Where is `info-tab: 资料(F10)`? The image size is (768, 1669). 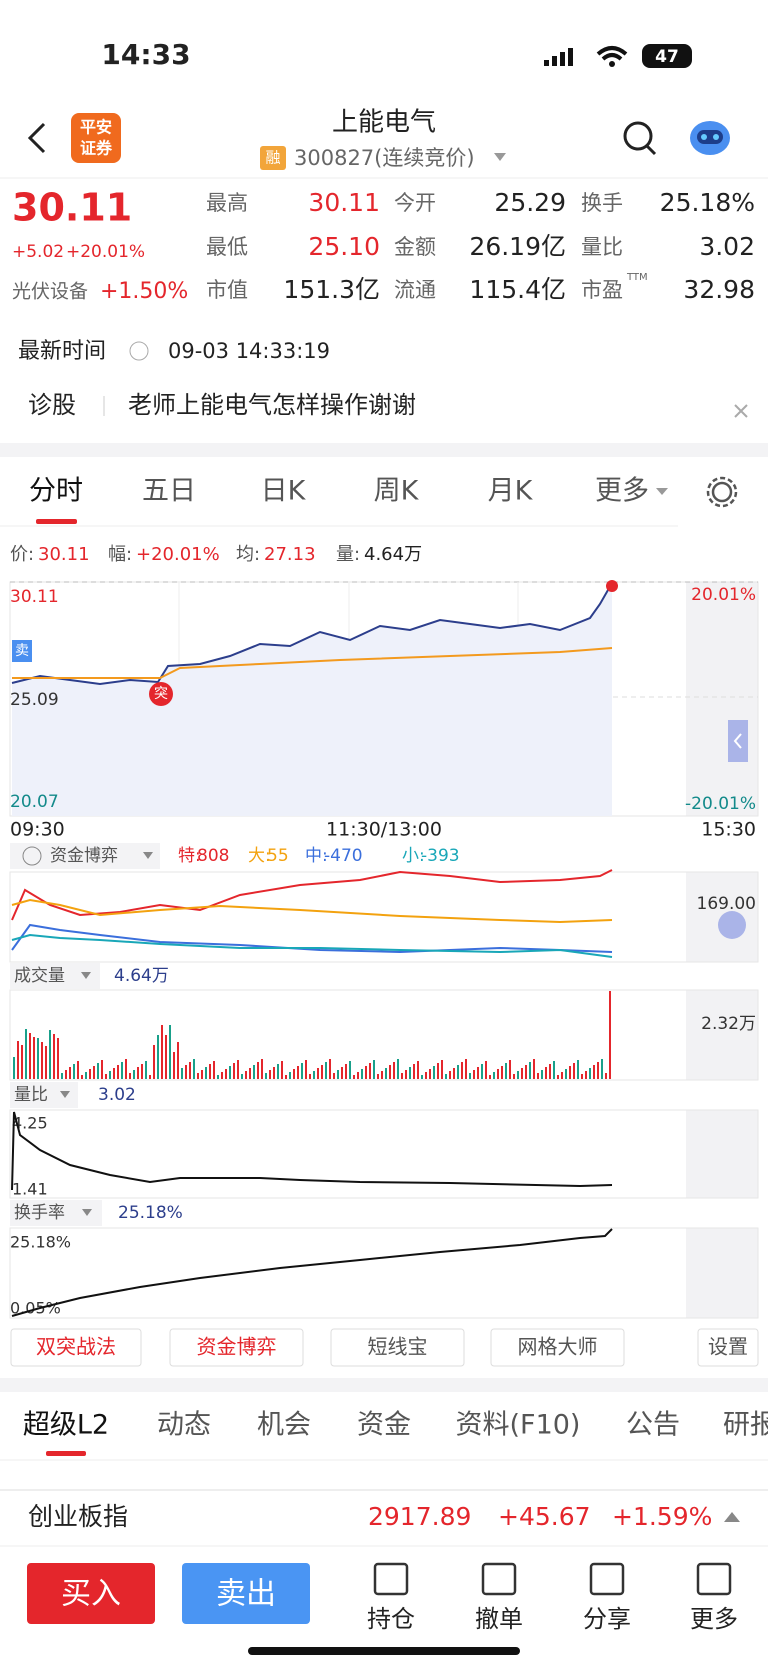 info-tab: 资料(F10) is located at coordinates (518, 1425).